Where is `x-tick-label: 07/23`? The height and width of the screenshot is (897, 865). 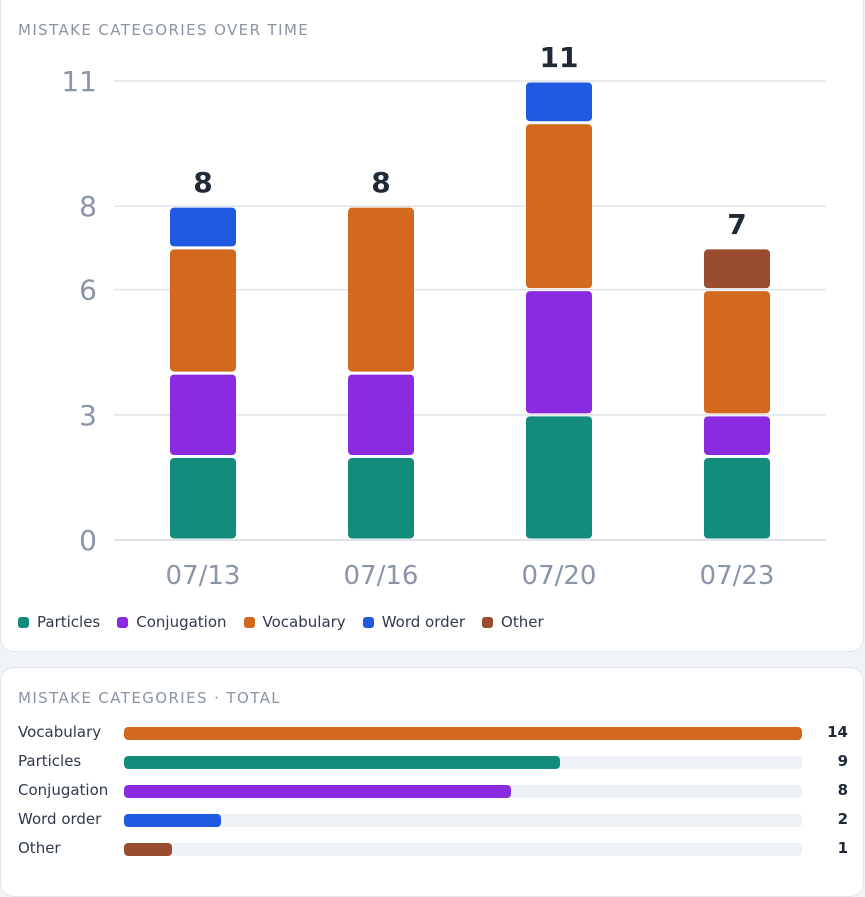
x-tick-label: 07/23 is located at coordinates (737, 576).